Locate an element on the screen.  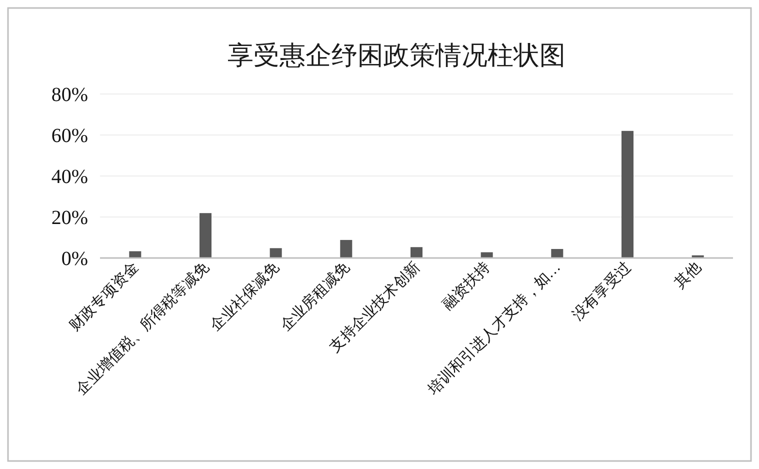
y-tick-label: 80% is located at coordinates (69, 95).